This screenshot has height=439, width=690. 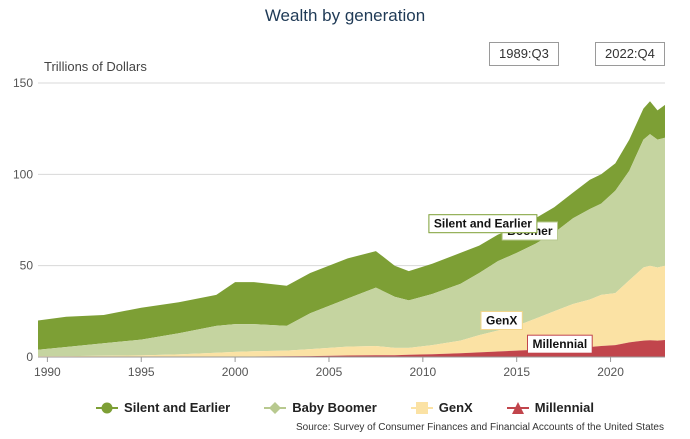 What do you see at coordinates (47, 372) in the screenshot?
I see `x-tick-label-0: 1990` at bounding box center [47, 372].